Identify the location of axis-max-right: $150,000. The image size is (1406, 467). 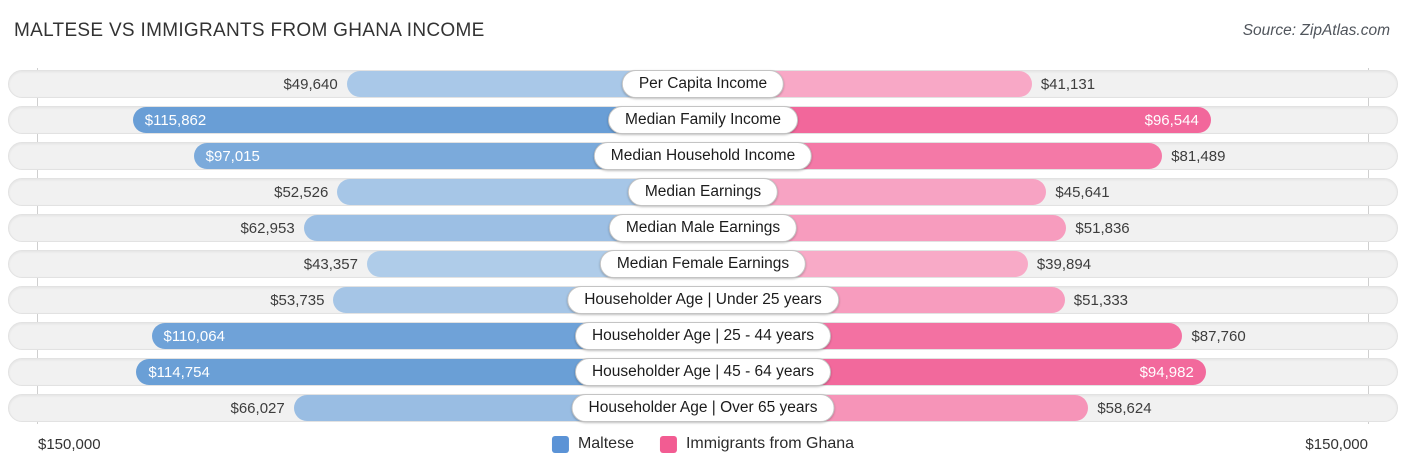
(1336, 444).